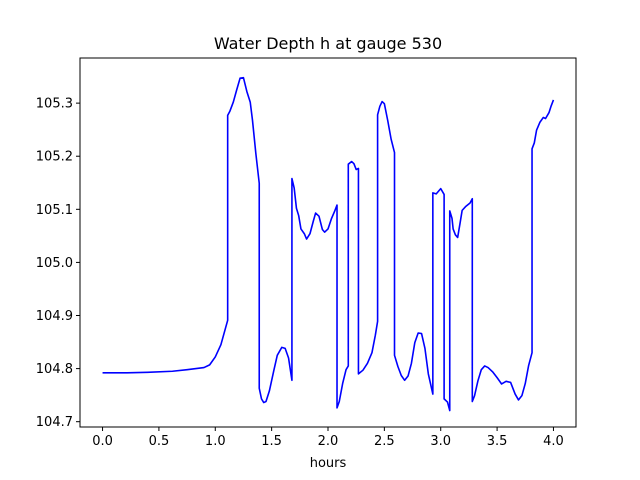 The height and width of the screenshot is (480, 640). I want to click on x-tick-label: 2.0, so click(328, 441).